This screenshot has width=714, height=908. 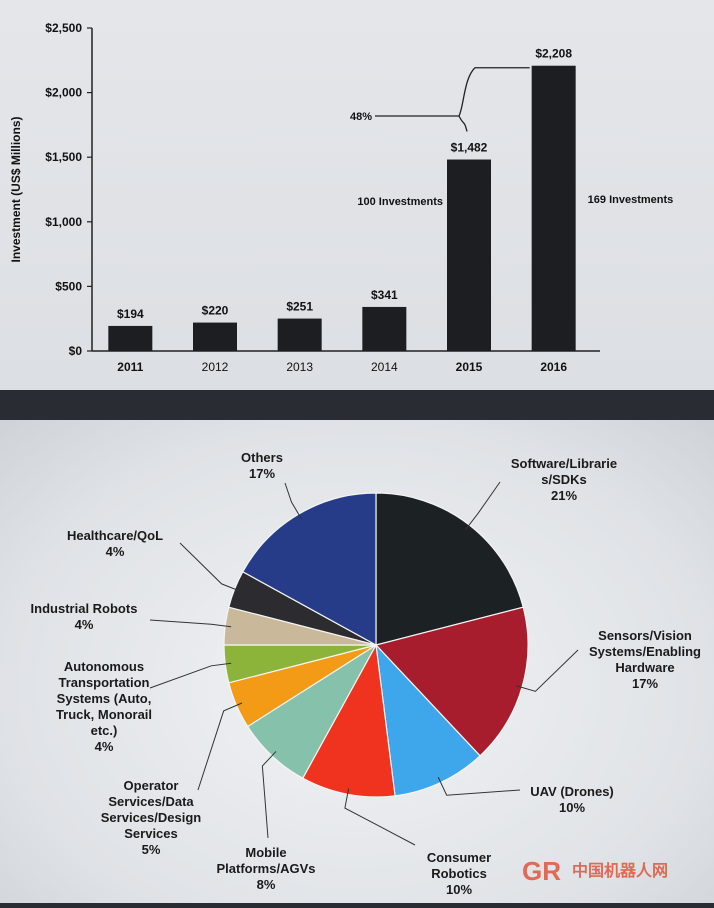 What do you see at coordinates (215, 367) in the screenshot?
I see `x-tick-label: 2012` at bounding box center [215, 367].